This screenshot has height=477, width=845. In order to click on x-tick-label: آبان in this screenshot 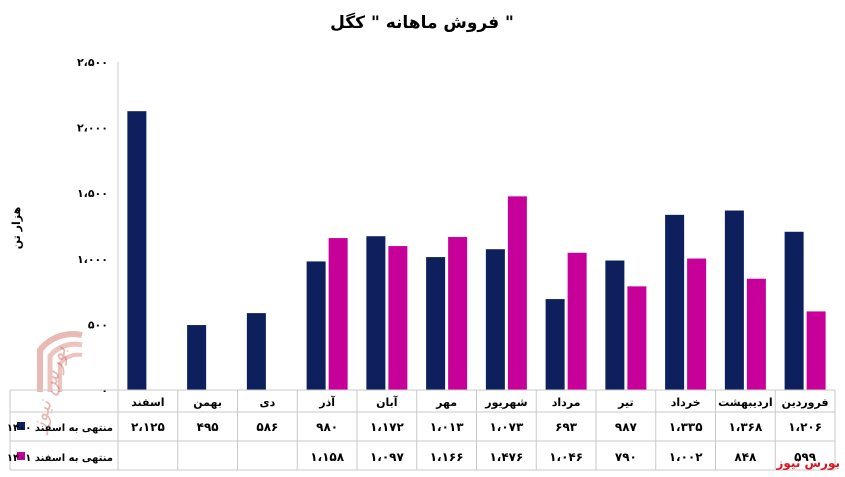, I will do `click(387, 402)`.